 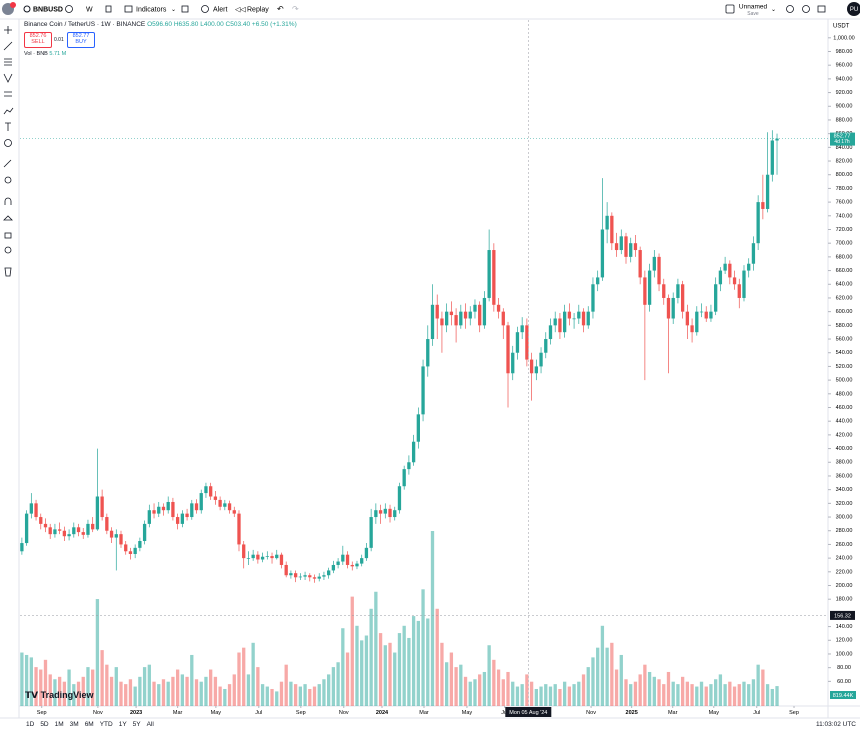 What do you see at coordinates (8, 126) in the screenshot?
I see `text-tool` at bounding box center [8, 126].